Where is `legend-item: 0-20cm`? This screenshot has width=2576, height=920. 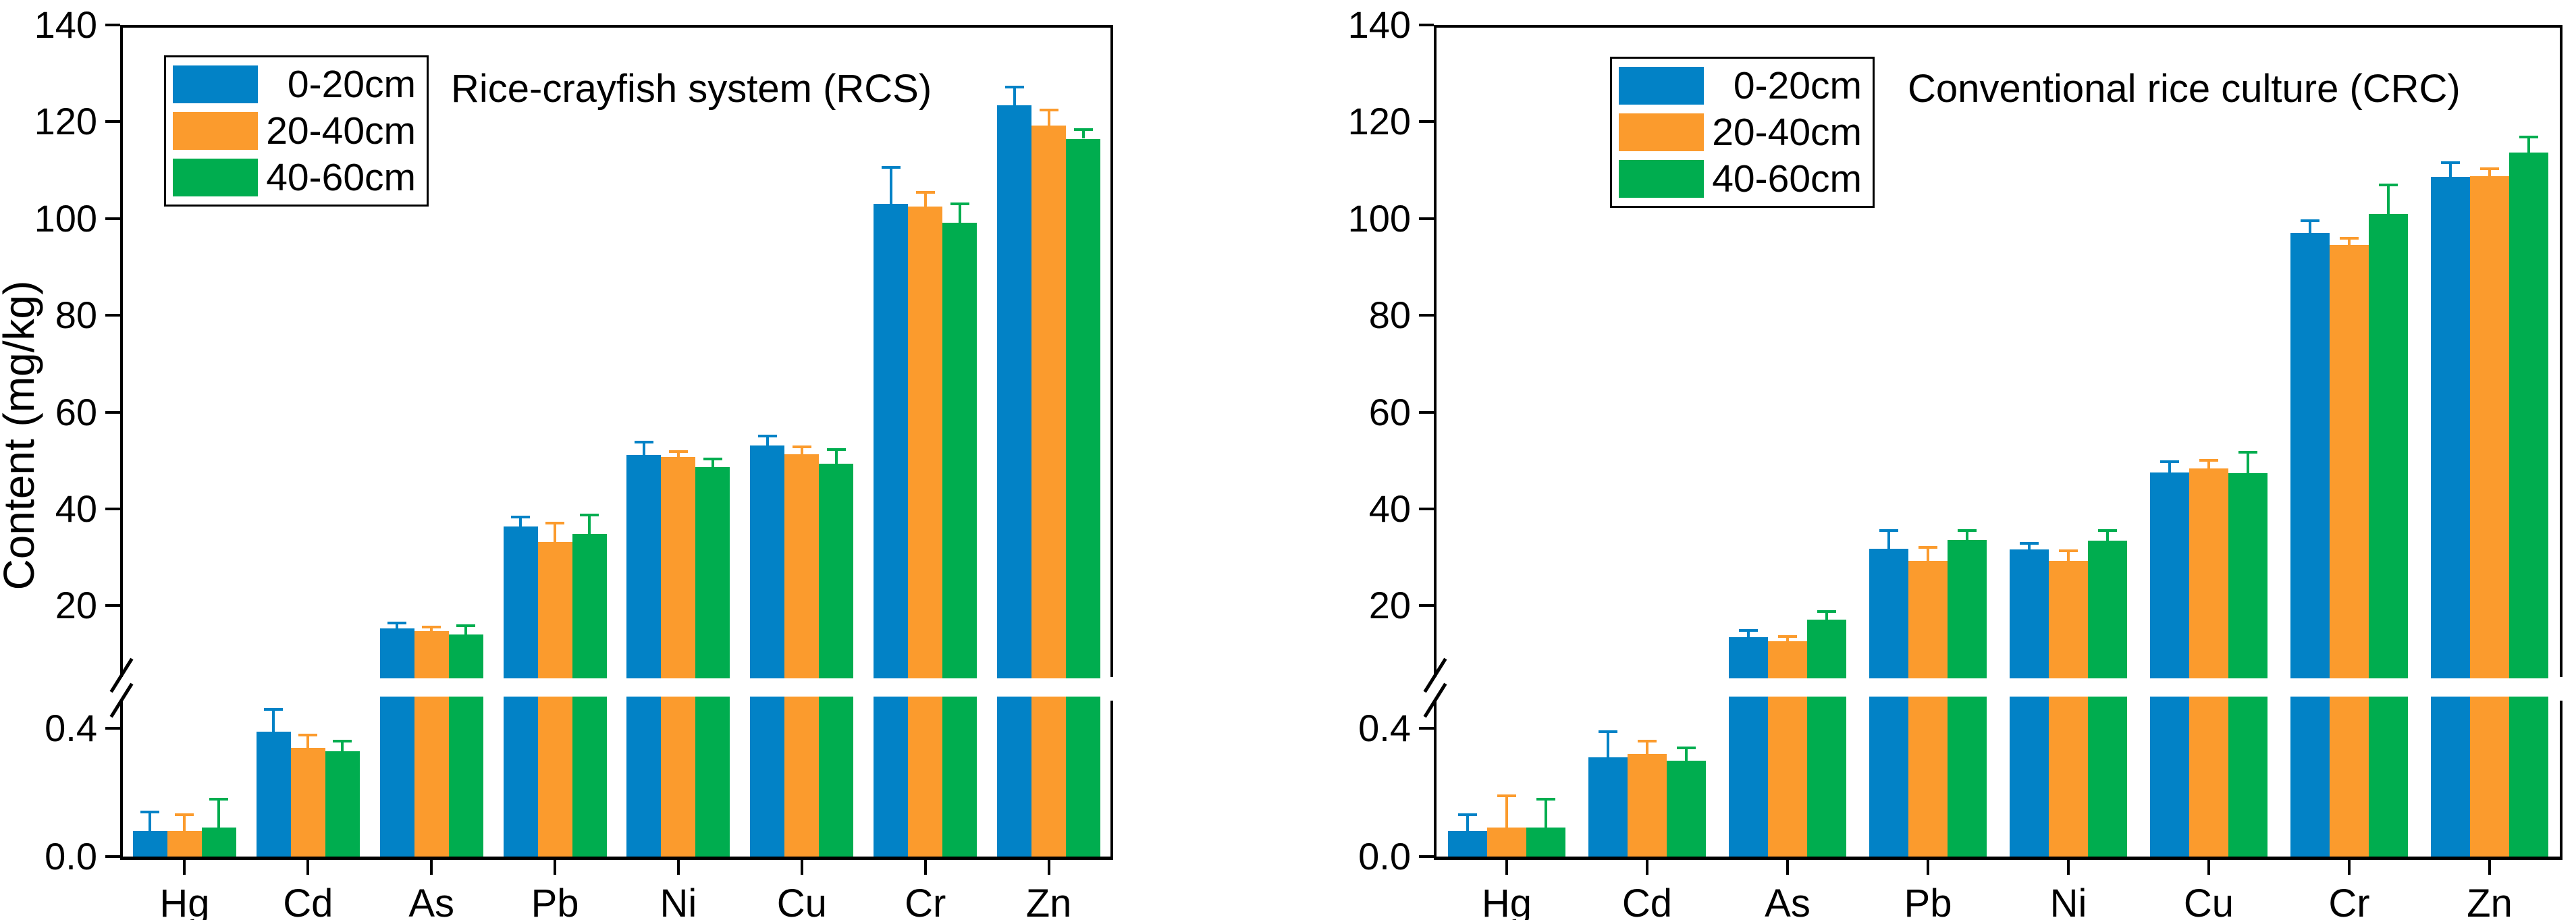 legend-item: 0-20cm is located at coordinates (297, 84).